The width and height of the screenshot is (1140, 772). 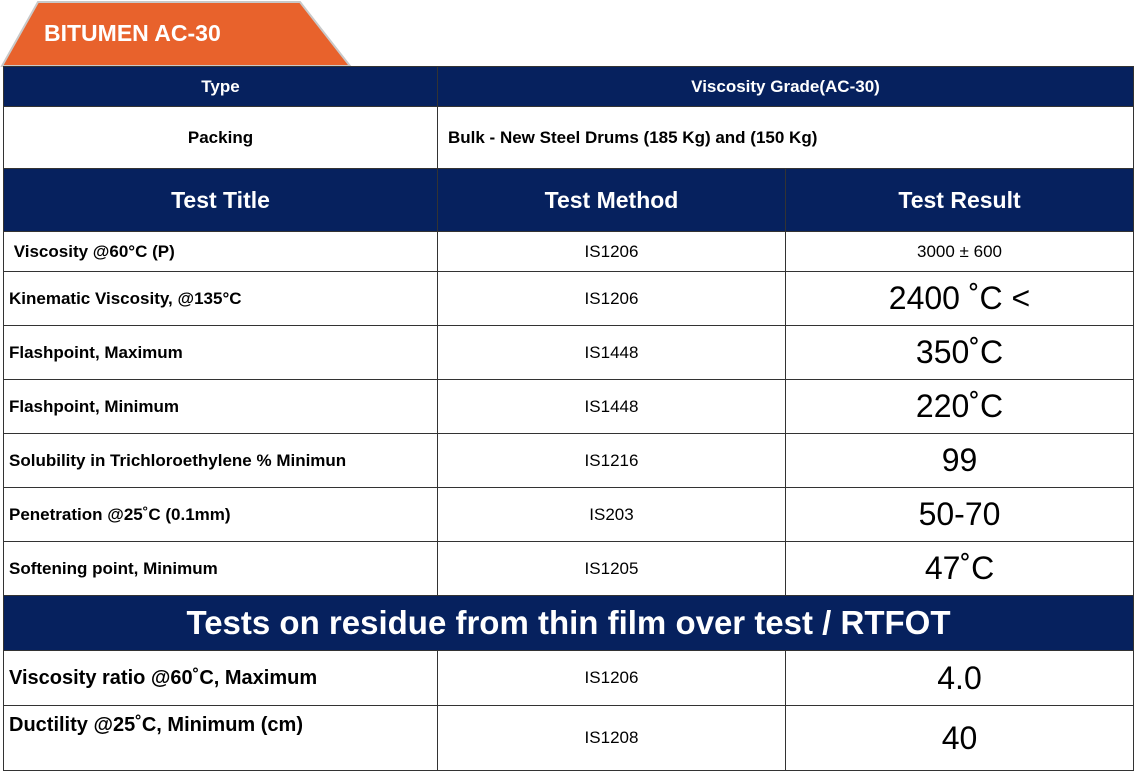 What do you see at coordinates (220, 514) in the screenshot?
I see `test-title: Penetration @25˚C (0.1mm)` at bounding box center [220, 514].